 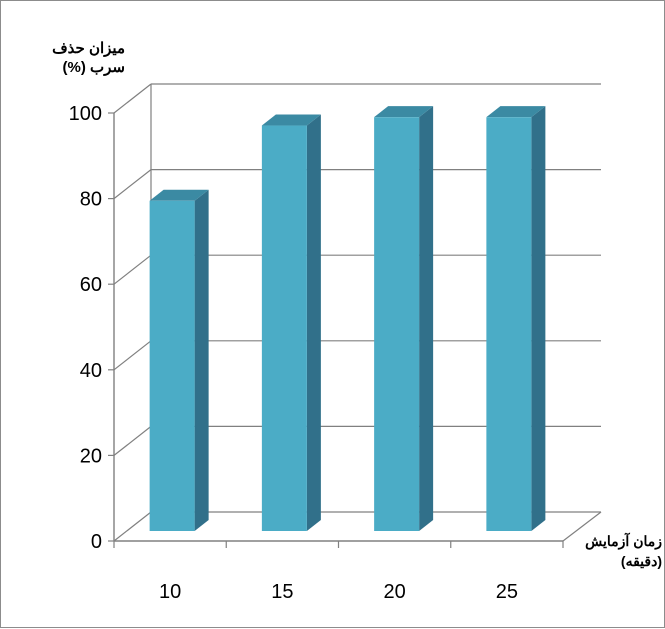 I want to click on x-tick-label: 20, so click(x=395, y=592).